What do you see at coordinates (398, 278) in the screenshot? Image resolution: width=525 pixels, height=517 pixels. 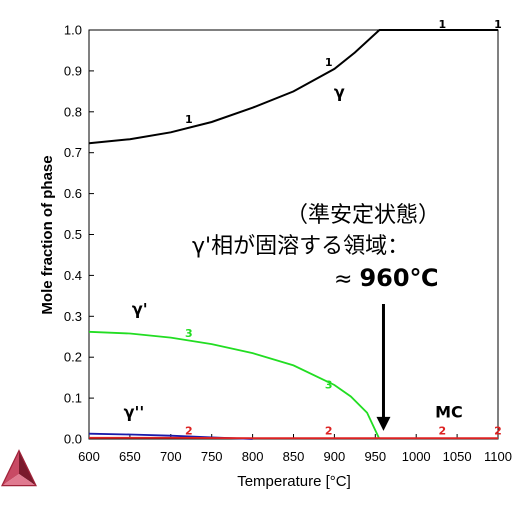 I see `temperature-value: 960℃` at bounding box center [398, 278].